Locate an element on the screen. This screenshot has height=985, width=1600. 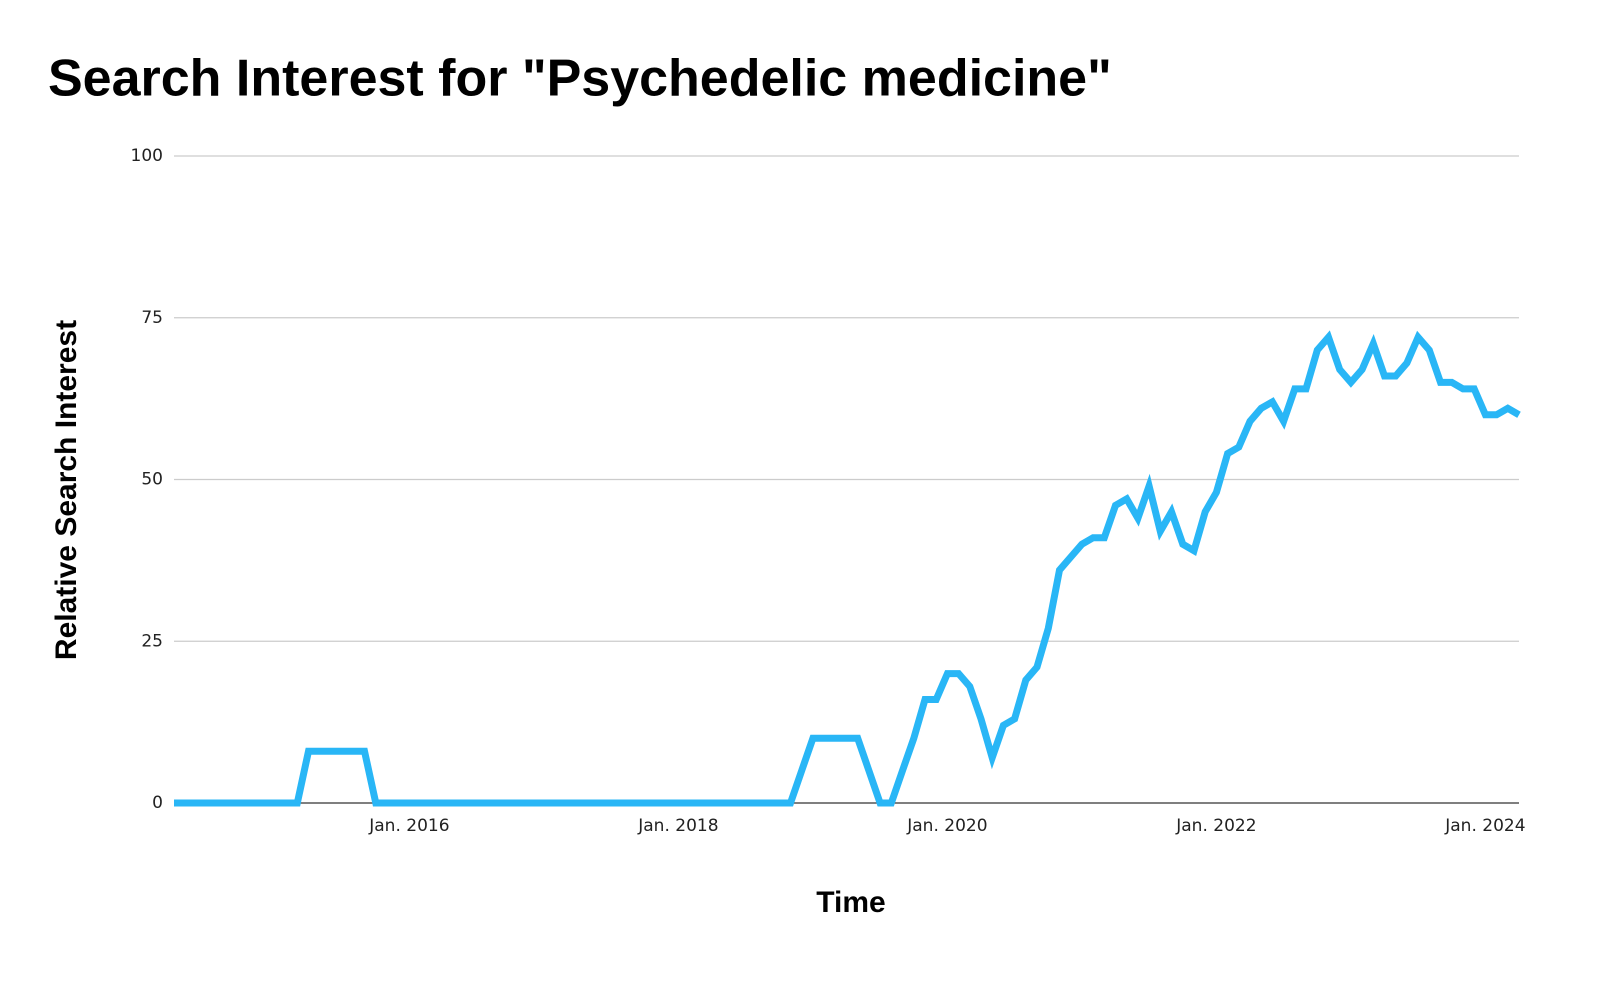
y-tick-label: 75 is located at coordinates (152, 318).